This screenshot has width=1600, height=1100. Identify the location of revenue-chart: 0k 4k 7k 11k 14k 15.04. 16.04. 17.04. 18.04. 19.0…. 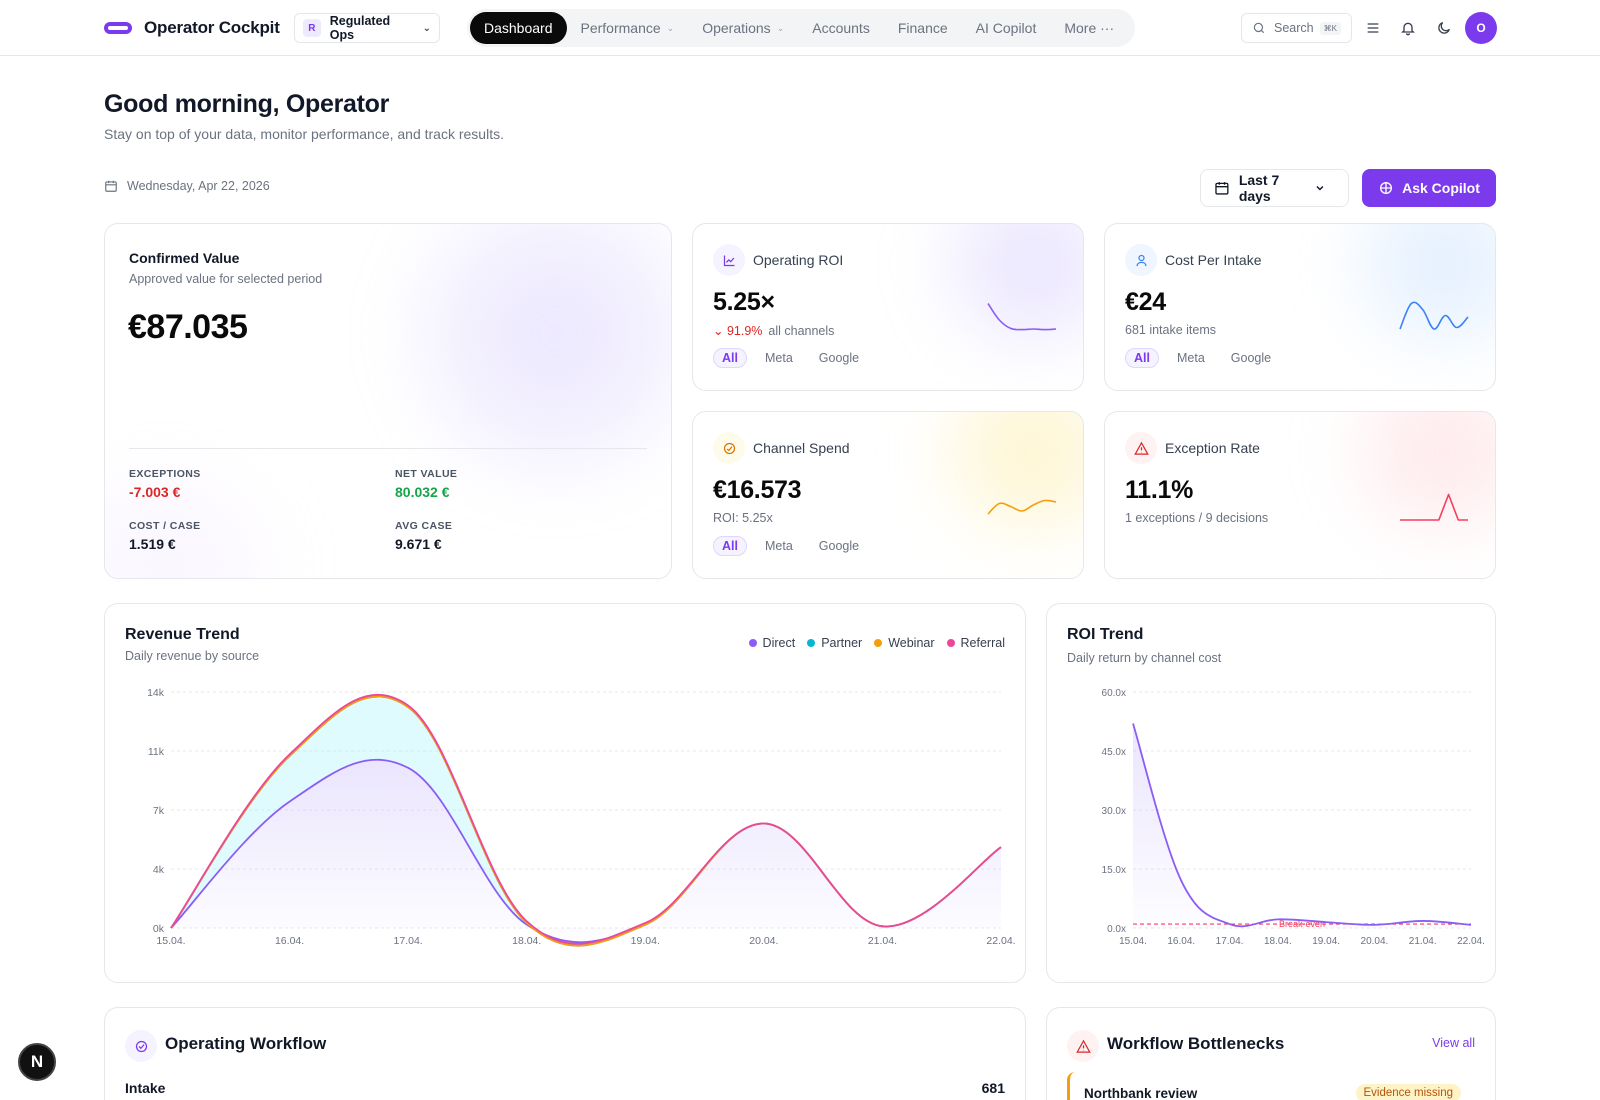
(581, 817).